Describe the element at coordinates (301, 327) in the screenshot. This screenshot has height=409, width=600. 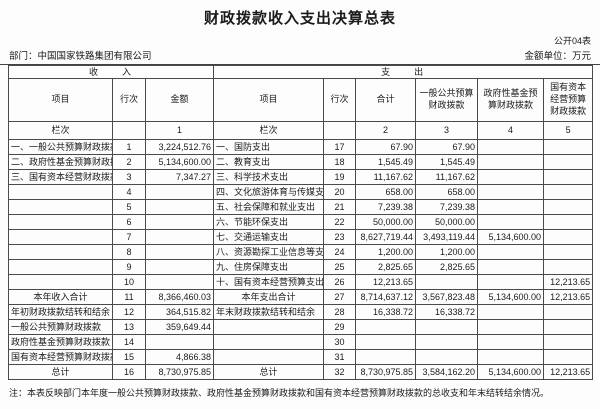
I see `table-row: 一般公共预算财政拨款 13 359,649.44 29` at that location.